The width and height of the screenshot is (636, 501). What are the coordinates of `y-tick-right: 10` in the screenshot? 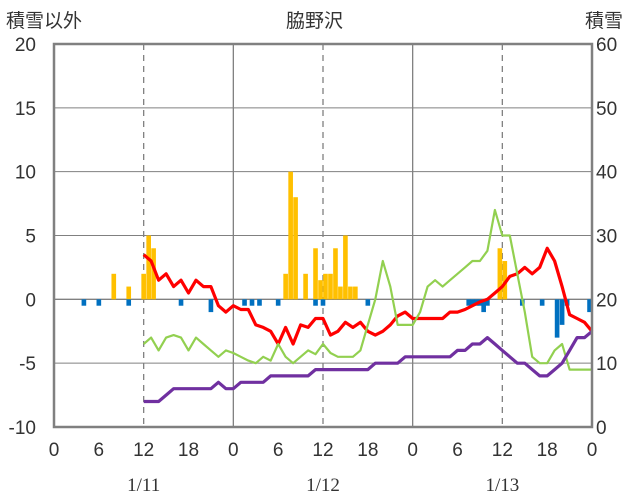 It's located at (606, 364).